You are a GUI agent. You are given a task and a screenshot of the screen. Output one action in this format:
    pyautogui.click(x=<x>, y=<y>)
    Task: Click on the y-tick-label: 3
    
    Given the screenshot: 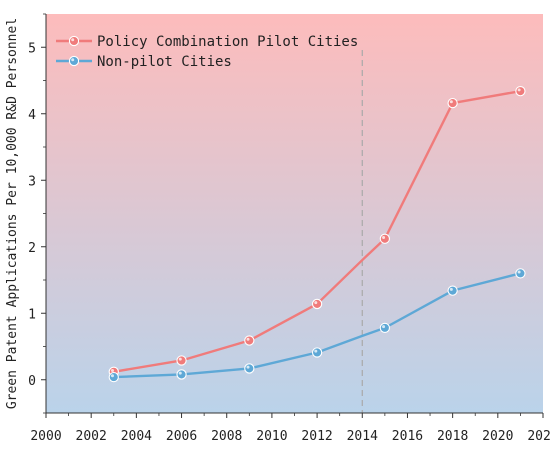 What is the action you would take?
    pyautogui.click(x=32, y=181)
    